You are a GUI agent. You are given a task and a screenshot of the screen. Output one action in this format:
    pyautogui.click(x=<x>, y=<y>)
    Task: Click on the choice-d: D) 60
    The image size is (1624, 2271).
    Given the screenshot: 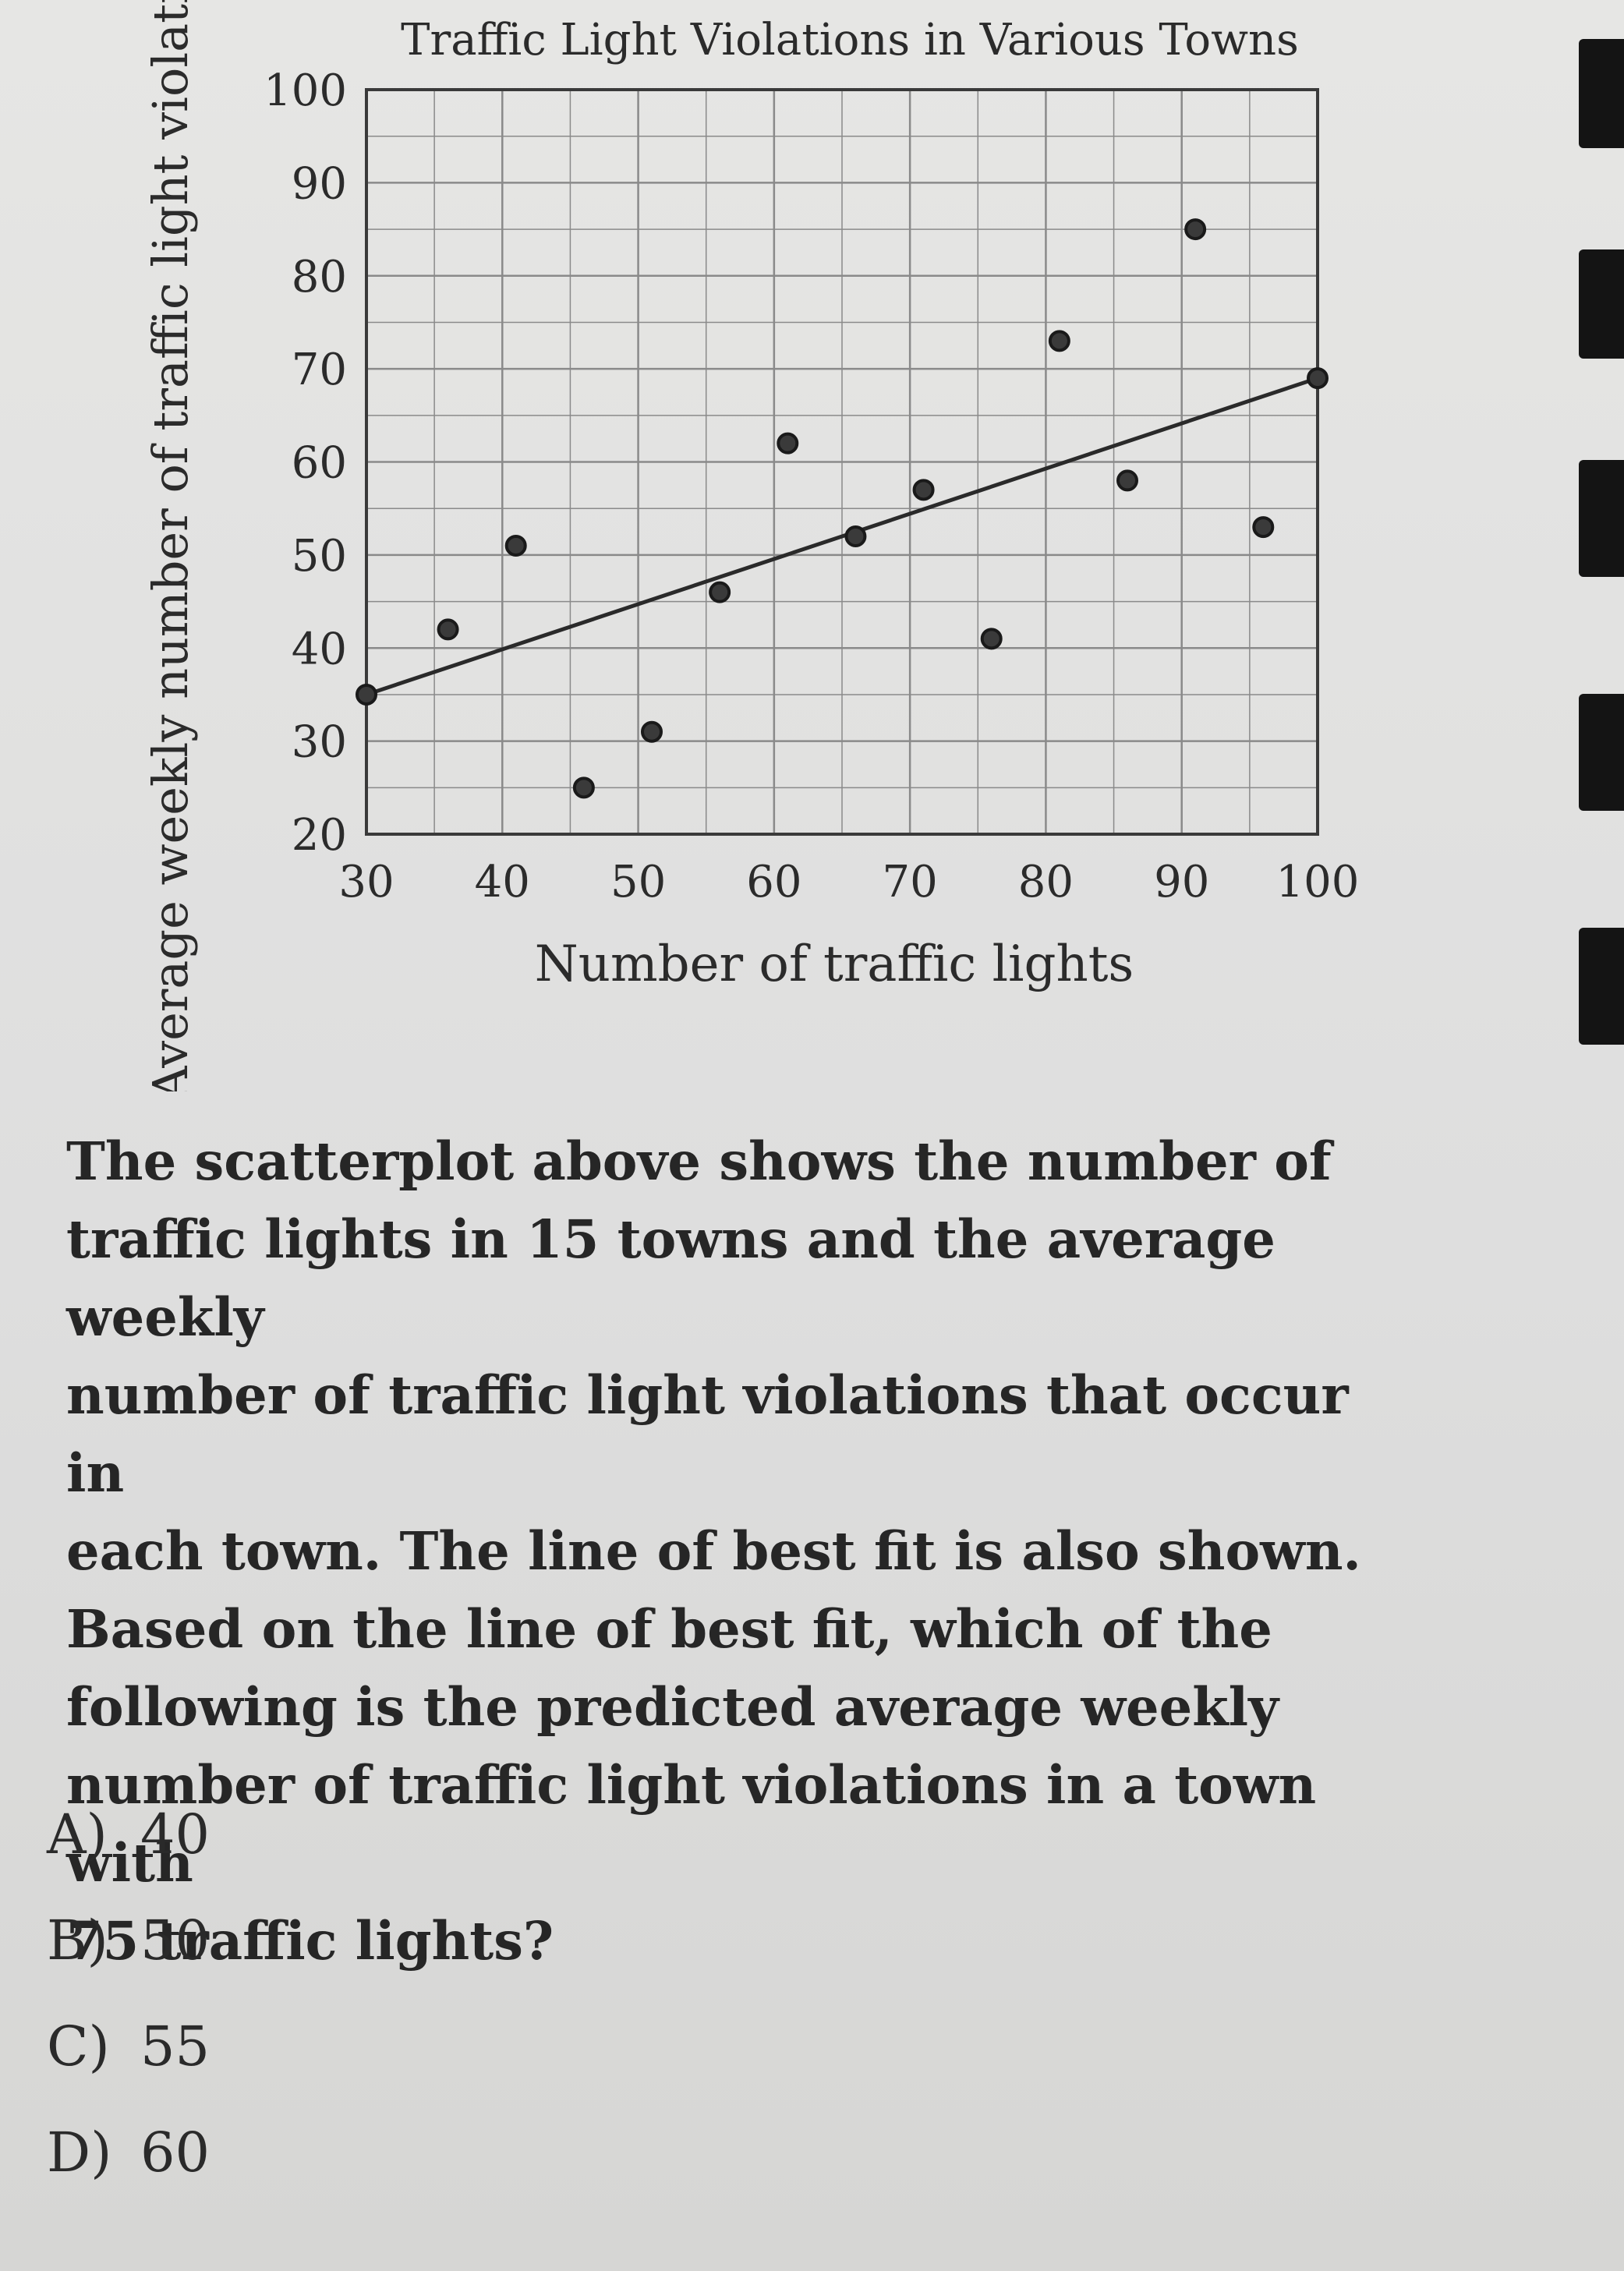 What is the action you would take?
    pyautogui.click(x=128, y=2152)
    